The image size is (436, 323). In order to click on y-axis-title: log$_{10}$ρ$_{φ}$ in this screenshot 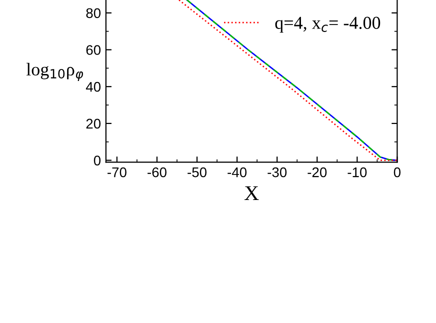, I will do `click(55, 71)`.